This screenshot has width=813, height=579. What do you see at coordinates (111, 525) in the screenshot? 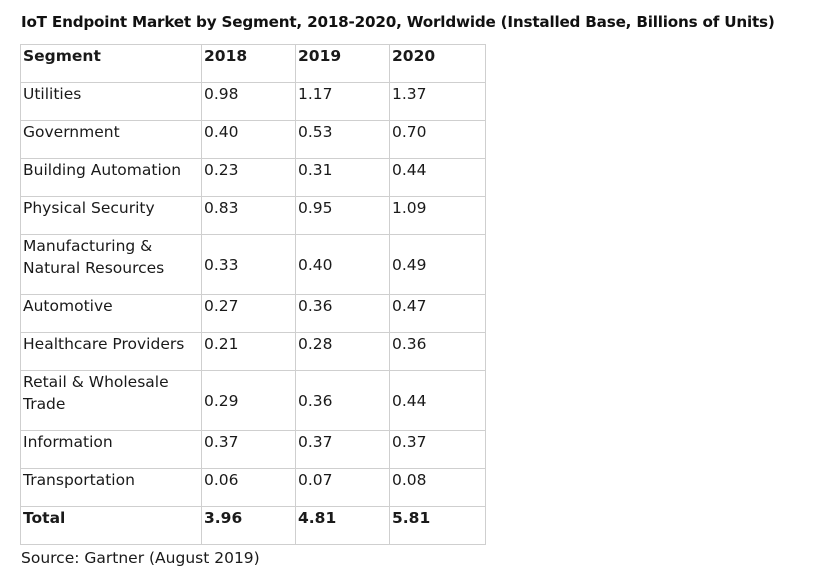
I see `total-label: Total` at bounding box center [111, 525].